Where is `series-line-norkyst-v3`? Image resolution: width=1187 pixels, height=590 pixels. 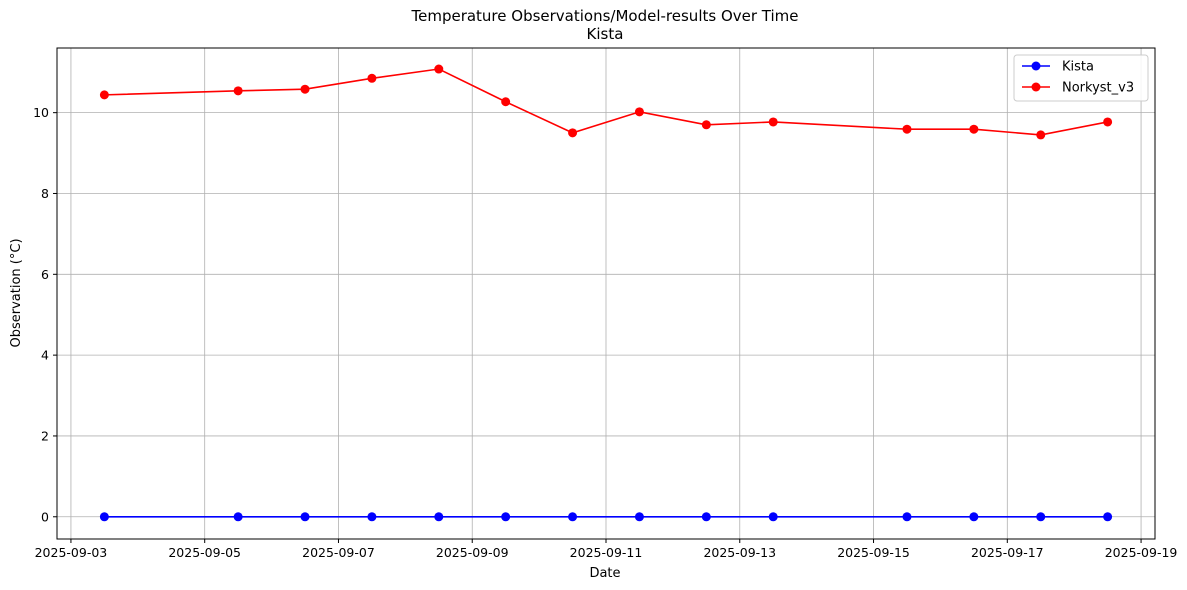
series-line-norkyst-v3 is located at coordinates (606, 102).